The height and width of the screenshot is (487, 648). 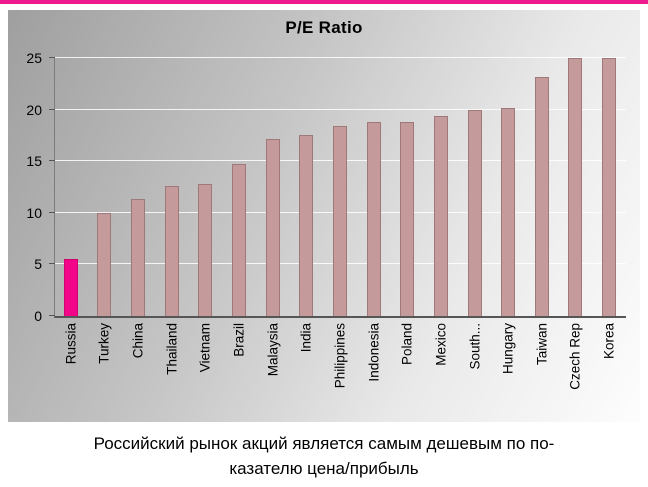 What do you see at coordinates (34, 109) in the screenshot?
I see `y-tick-label: 20` at bounding box center [34, 109].